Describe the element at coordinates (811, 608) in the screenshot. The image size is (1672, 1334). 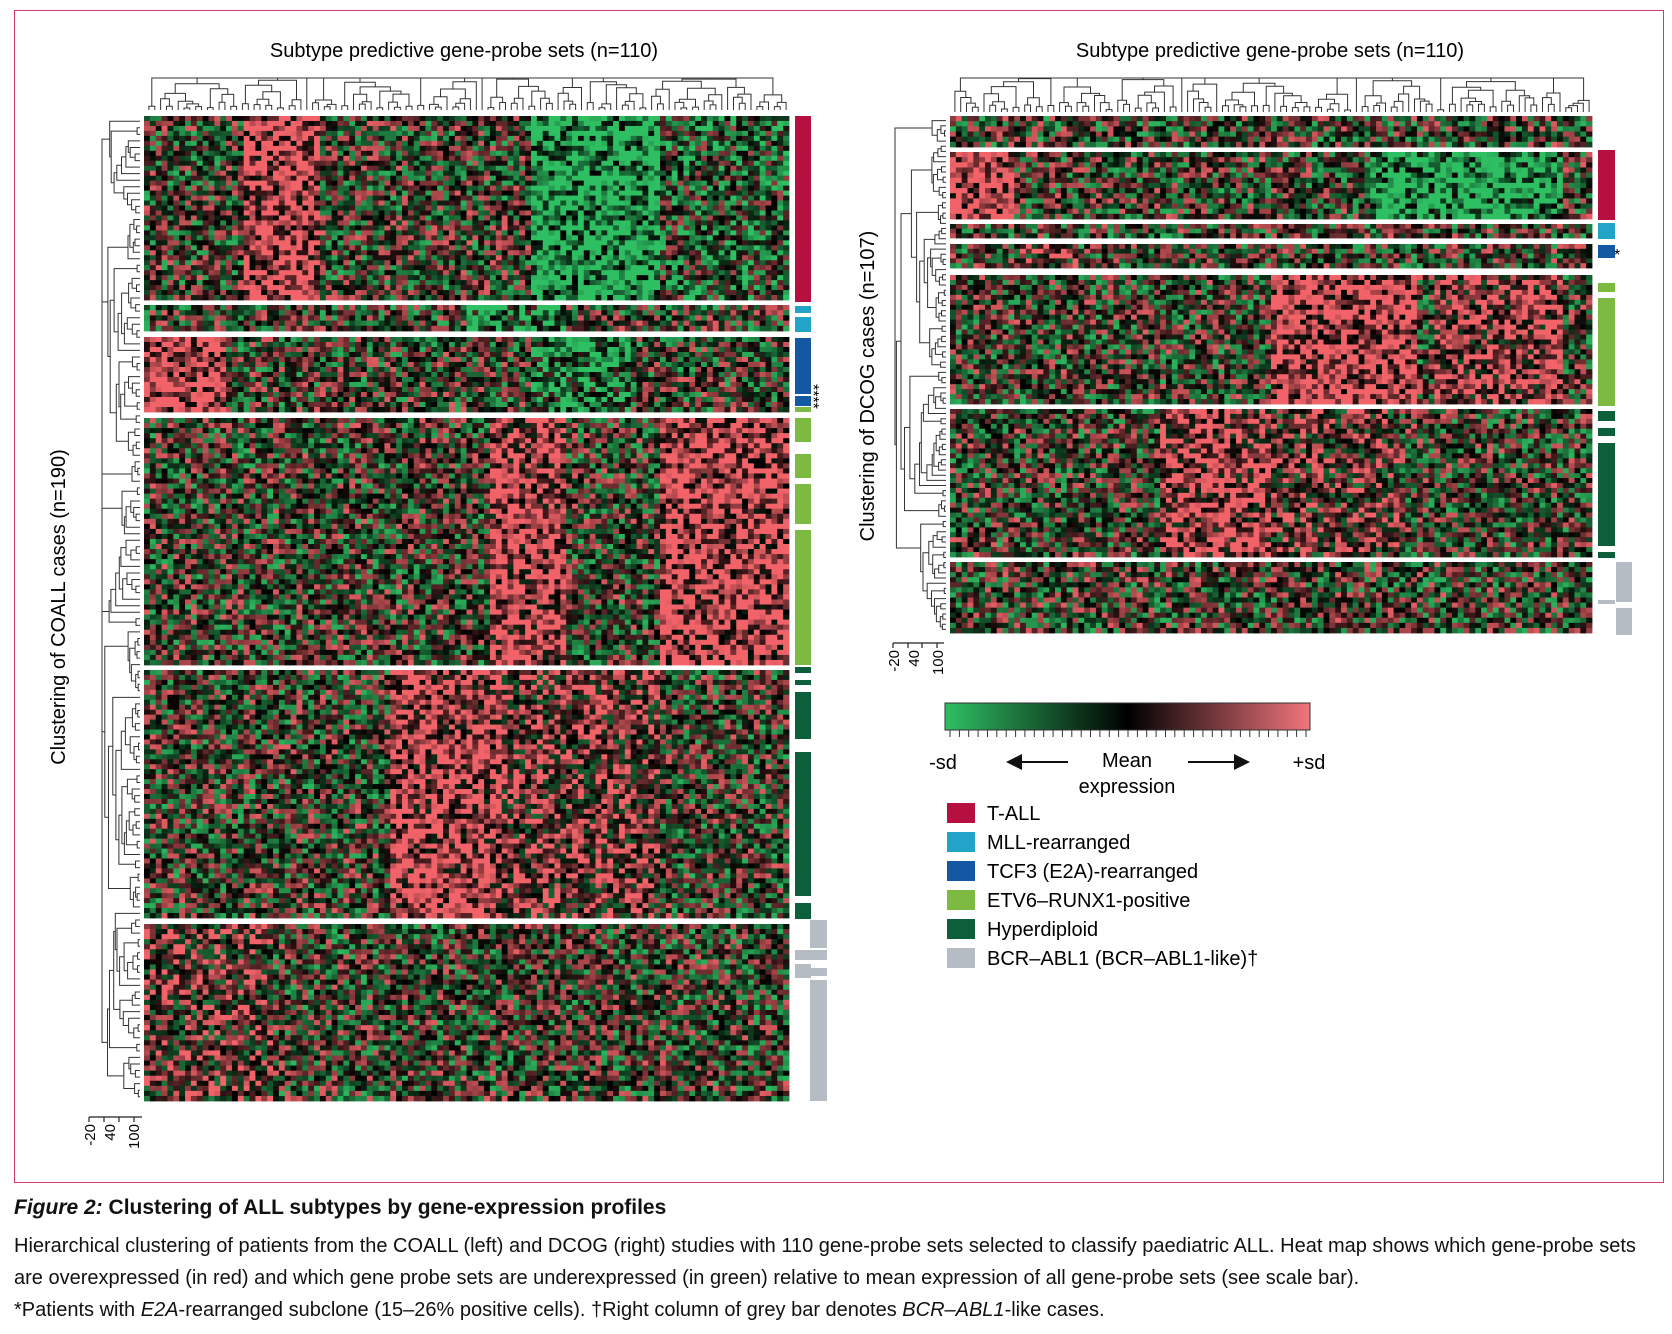
I see `left-subtype-bars` at that location.